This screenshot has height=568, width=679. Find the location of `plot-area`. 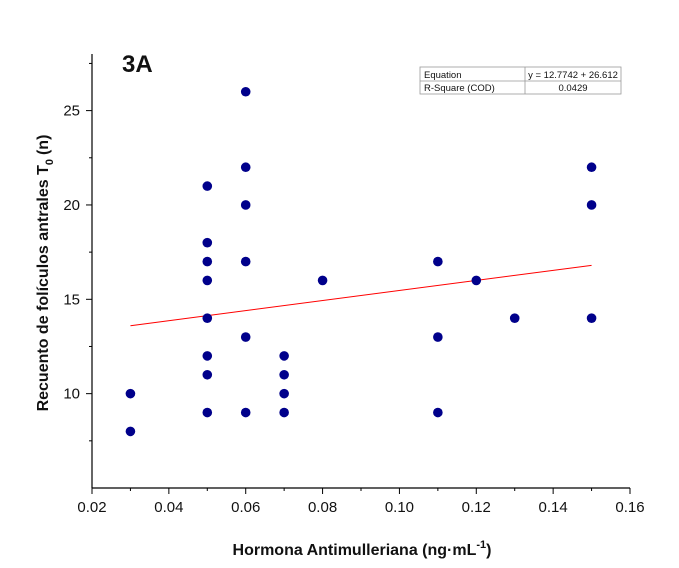

plot-area is located at coordinates (361, 295).